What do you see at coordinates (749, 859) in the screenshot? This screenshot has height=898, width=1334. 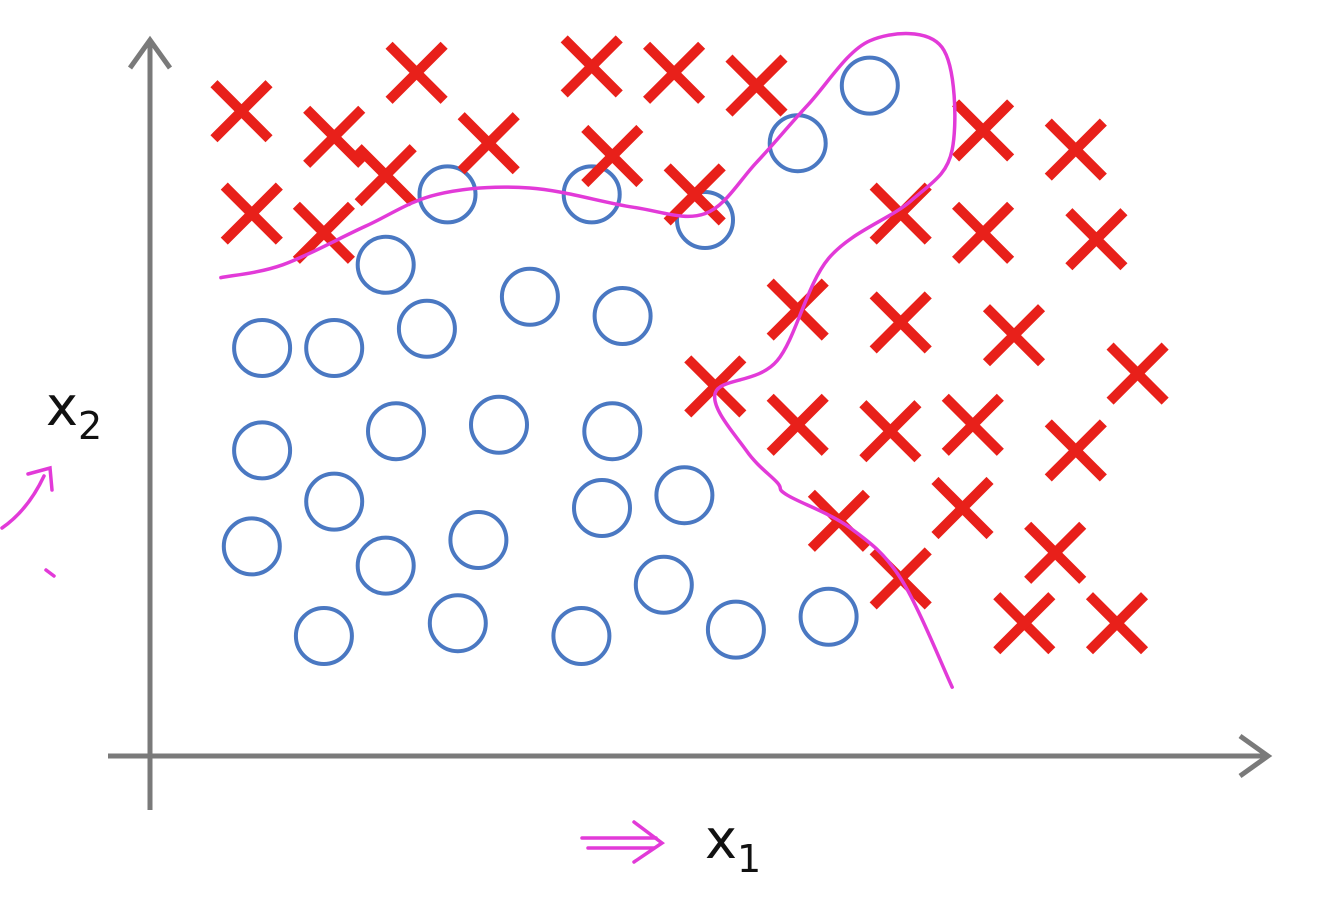 I see `x-axis-label-subscript: 1` at bounding box center [749, 859].